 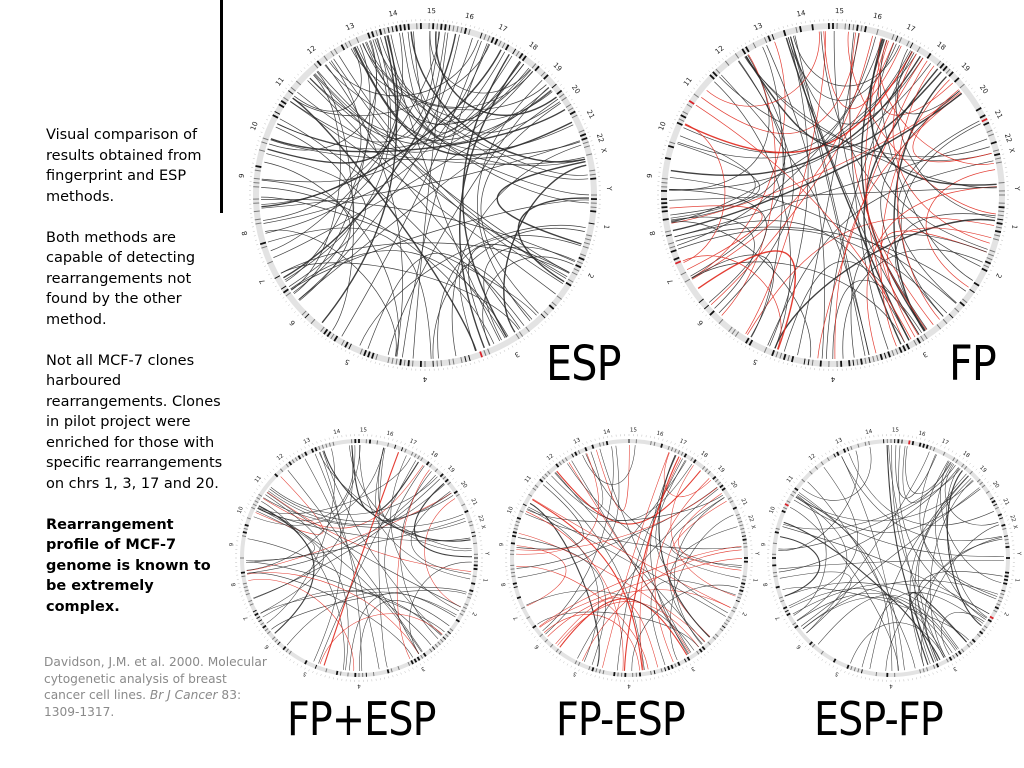 I want to click on chromosome-label-3: 3, so click(x=517, y=354).